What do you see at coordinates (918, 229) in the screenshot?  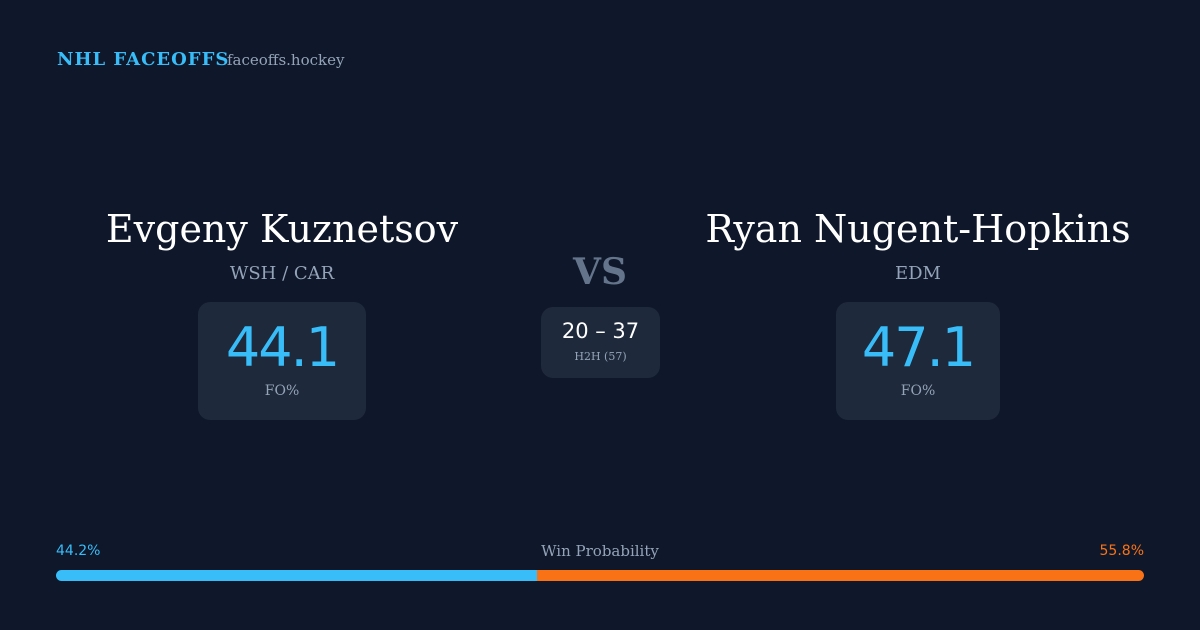 I see `player-name: Ryan Nugent-Hopkins` at bounding box center [918, 229].